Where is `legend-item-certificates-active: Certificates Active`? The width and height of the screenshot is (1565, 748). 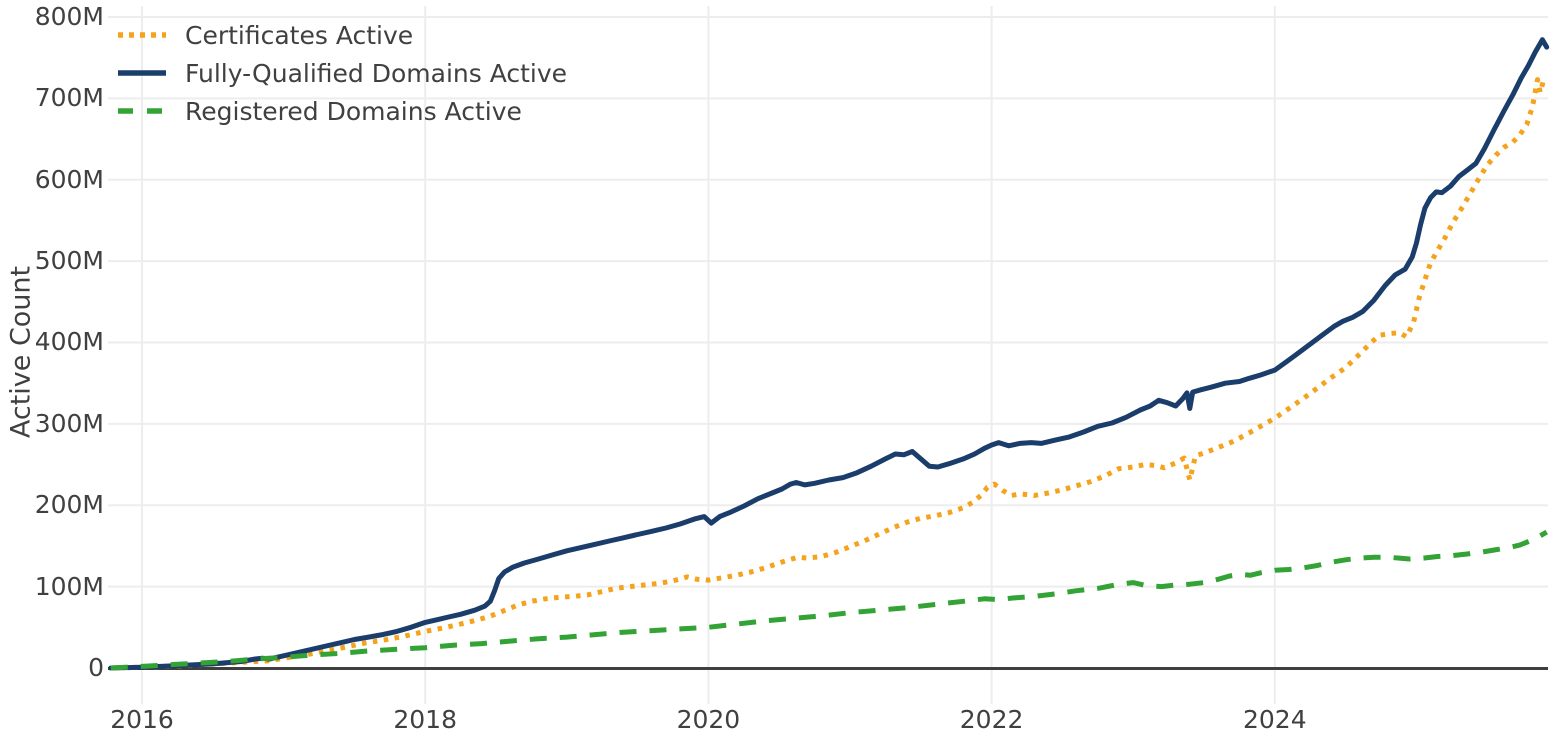 legend-item-certificates-active: Certificates Active is located at coordinates (342, 35).